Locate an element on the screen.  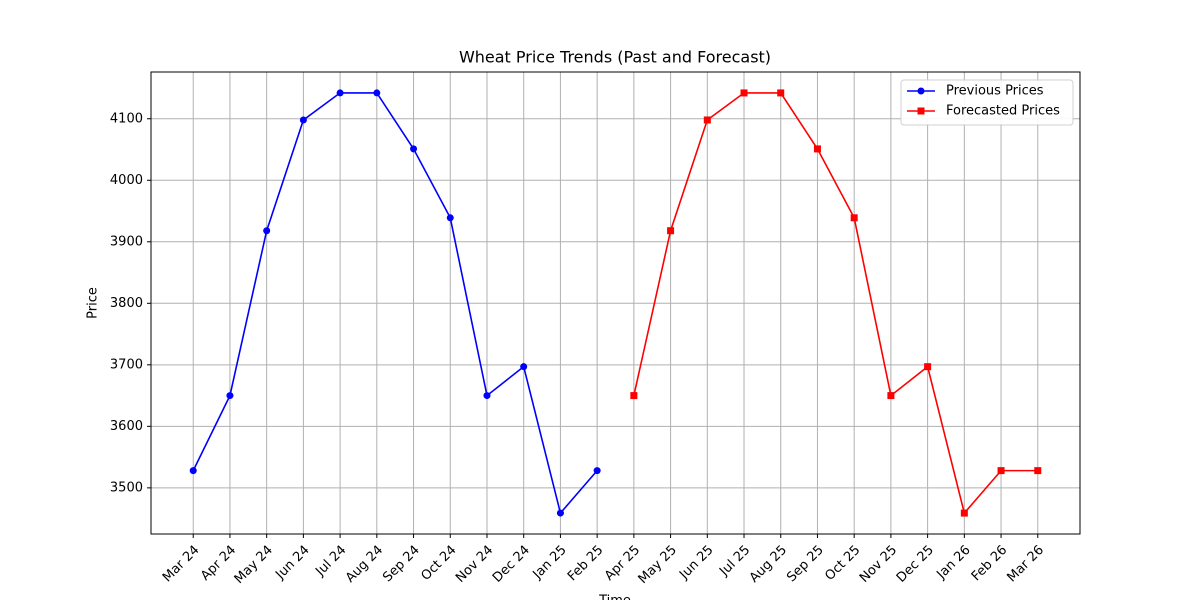
x-tick-label: Oct 24 is located at coordinates (438, 563).